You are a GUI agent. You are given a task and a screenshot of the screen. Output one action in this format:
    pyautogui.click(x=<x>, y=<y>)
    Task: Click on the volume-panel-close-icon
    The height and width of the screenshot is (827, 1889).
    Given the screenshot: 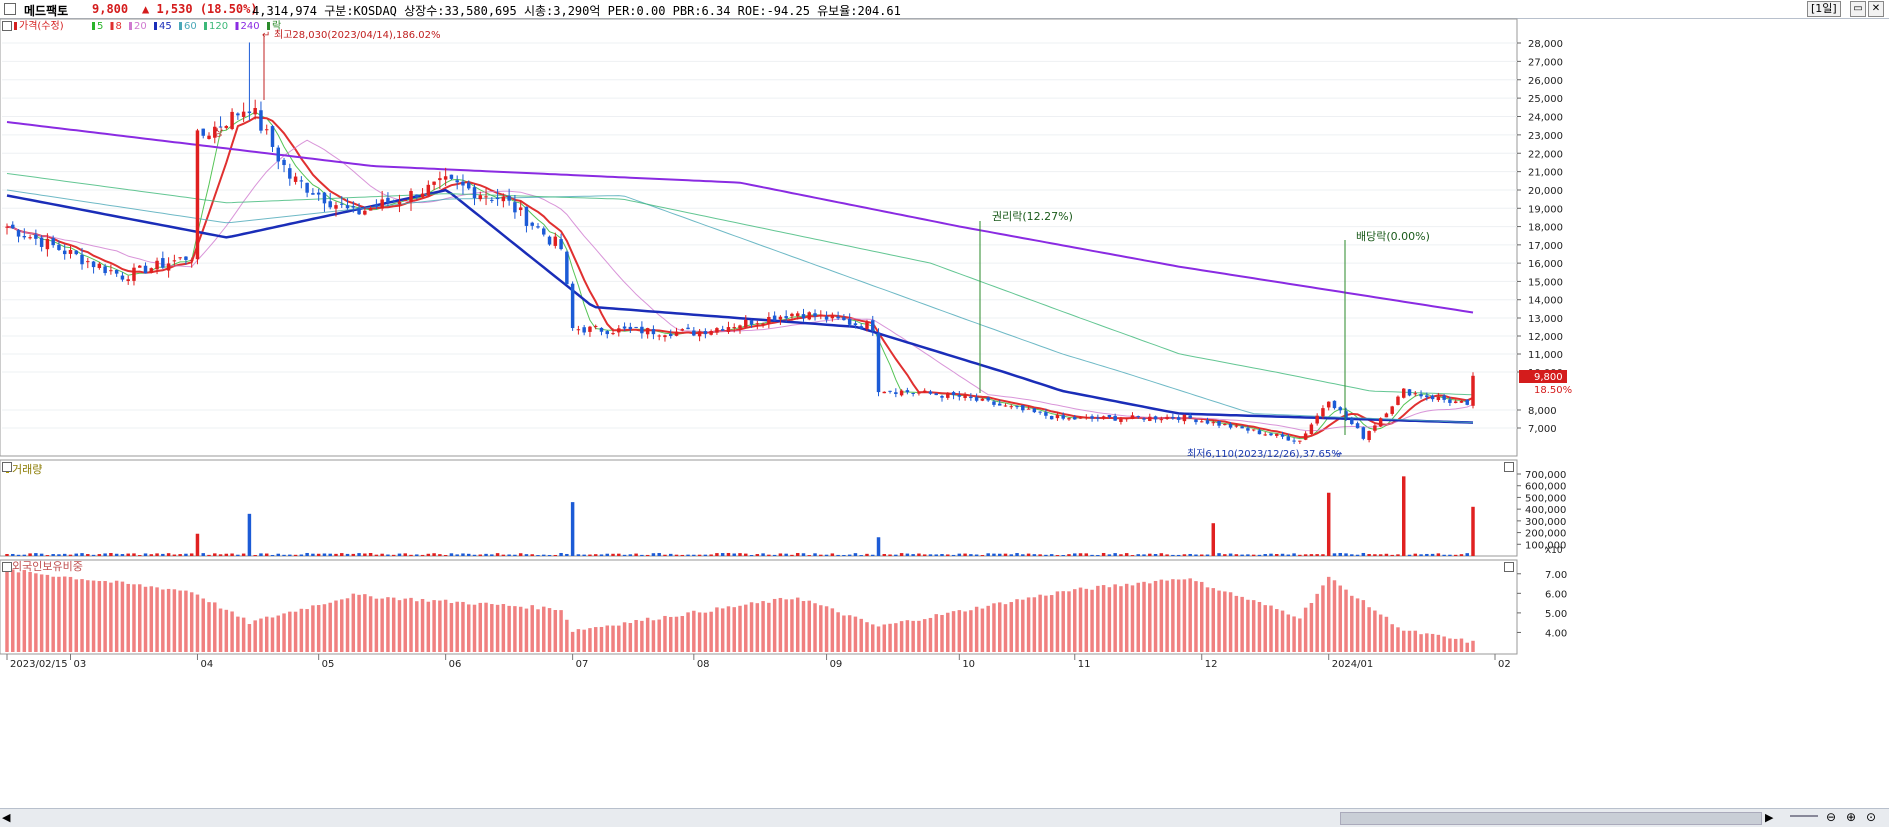 What is the action you would take?
    pyautogui.click(x=1509, y=467)
    